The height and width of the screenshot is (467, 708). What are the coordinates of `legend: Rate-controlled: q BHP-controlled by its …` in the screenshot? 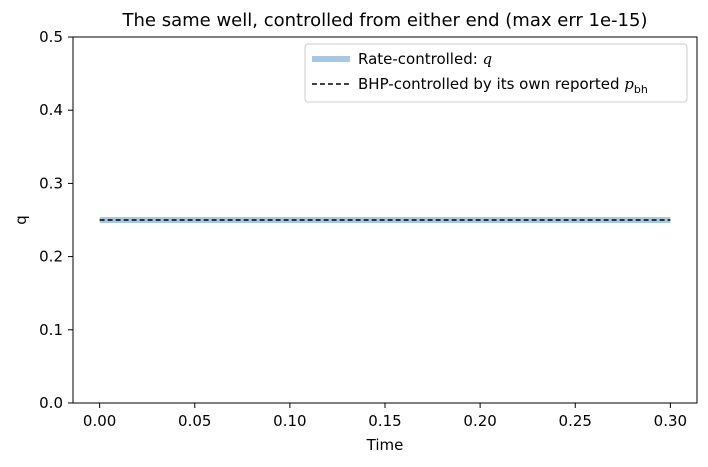 It's located at (496, 73).